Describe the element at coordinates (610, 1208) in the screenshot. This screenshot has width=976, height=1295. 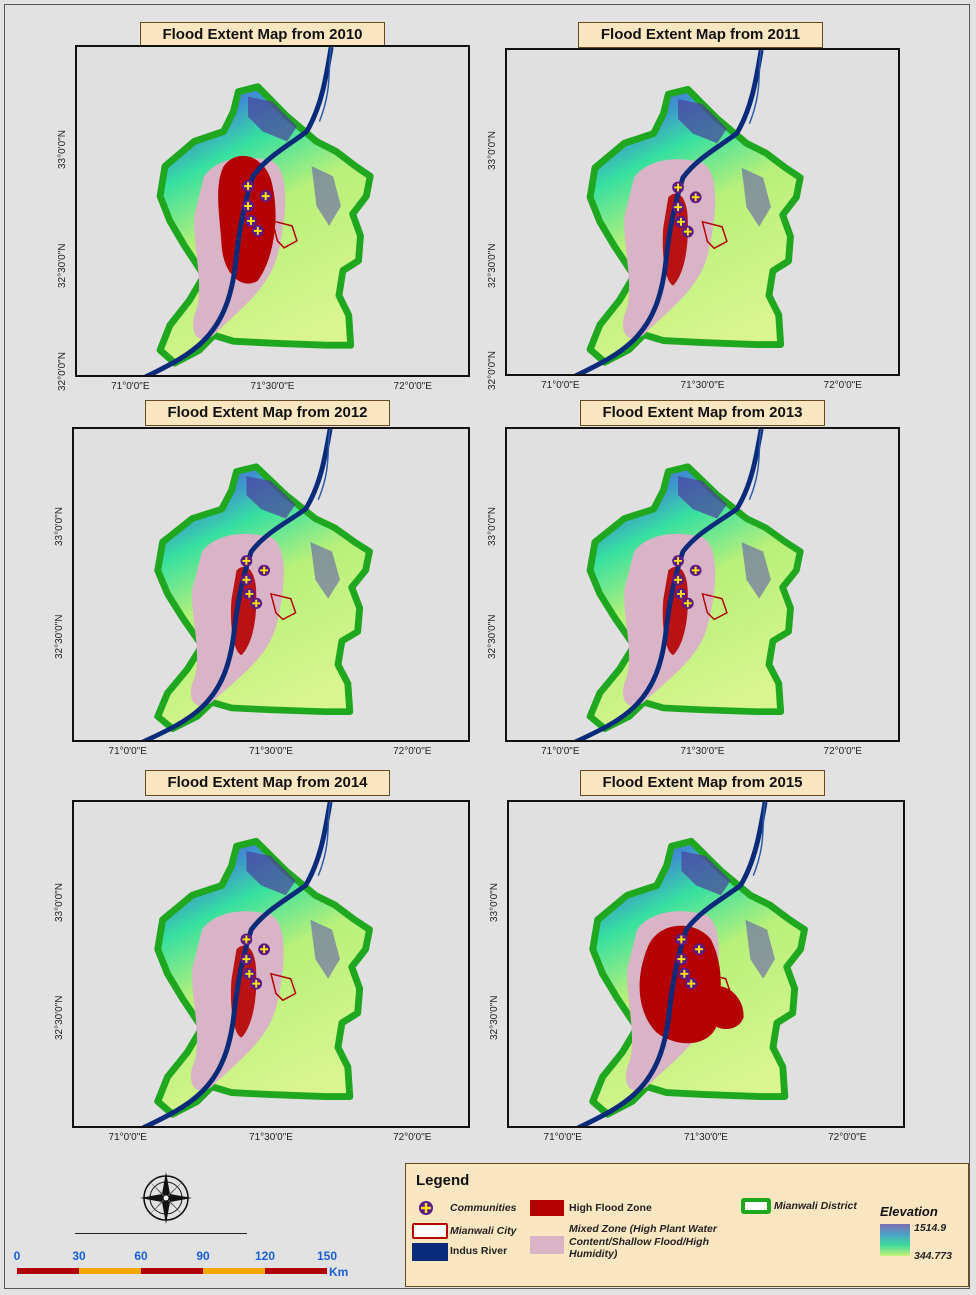
I see `legend-high-flood-label: High Flood Zone` at that location.